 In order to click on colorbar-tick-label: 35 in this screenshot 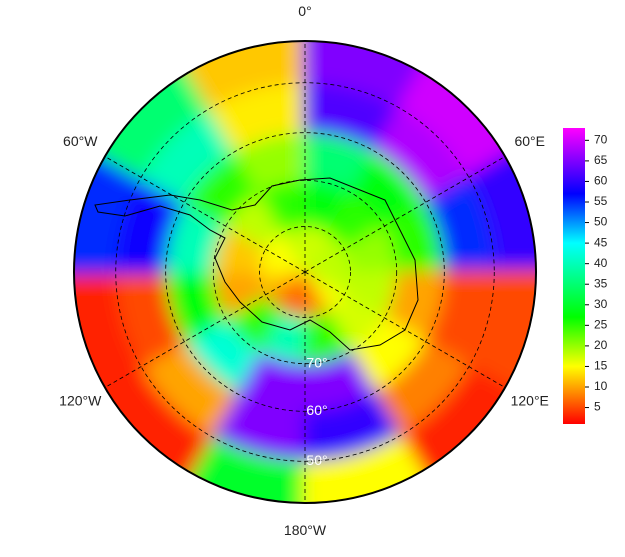, I will do `click(601, 283)`.